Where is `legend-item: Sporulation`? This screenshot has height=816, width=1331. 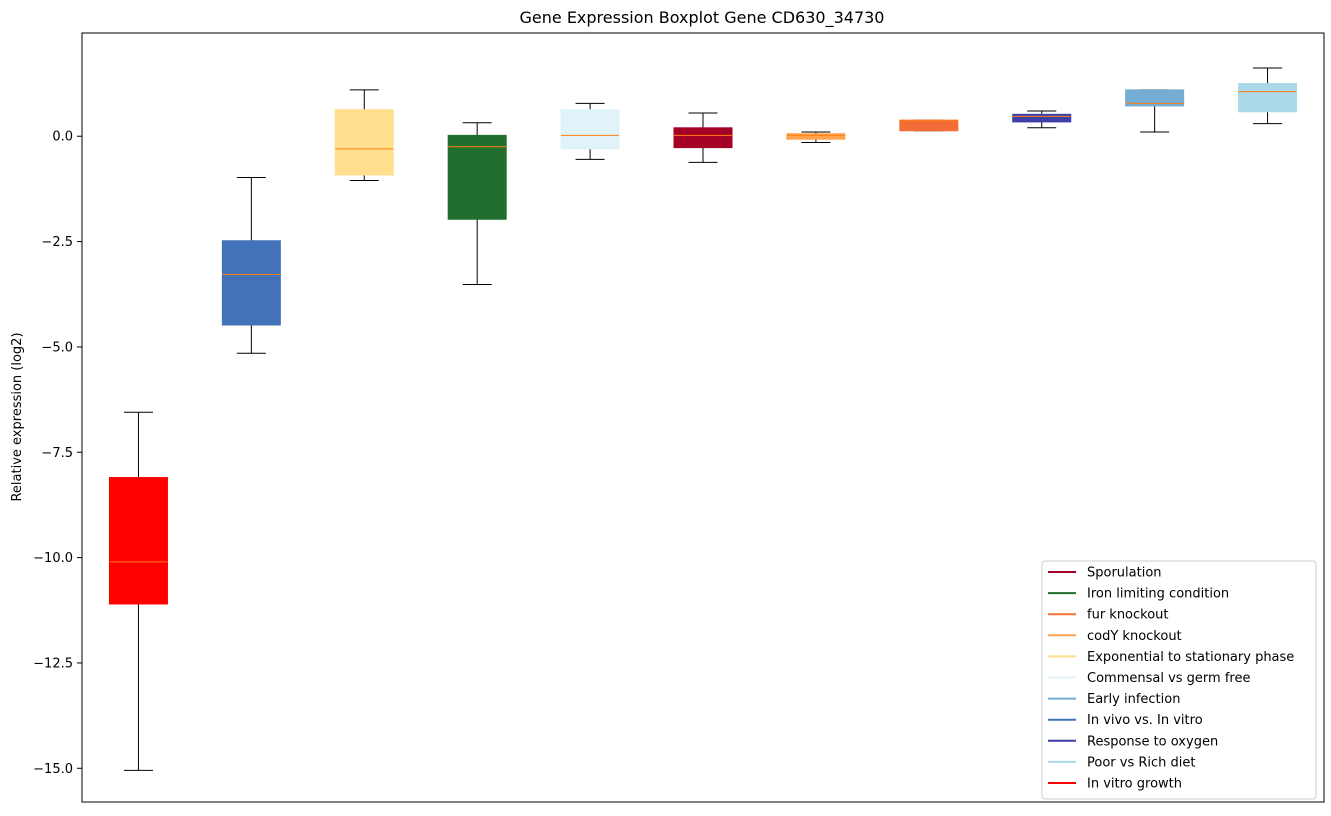 legend-item: Sporulation is located at coordinates (1105, 573).